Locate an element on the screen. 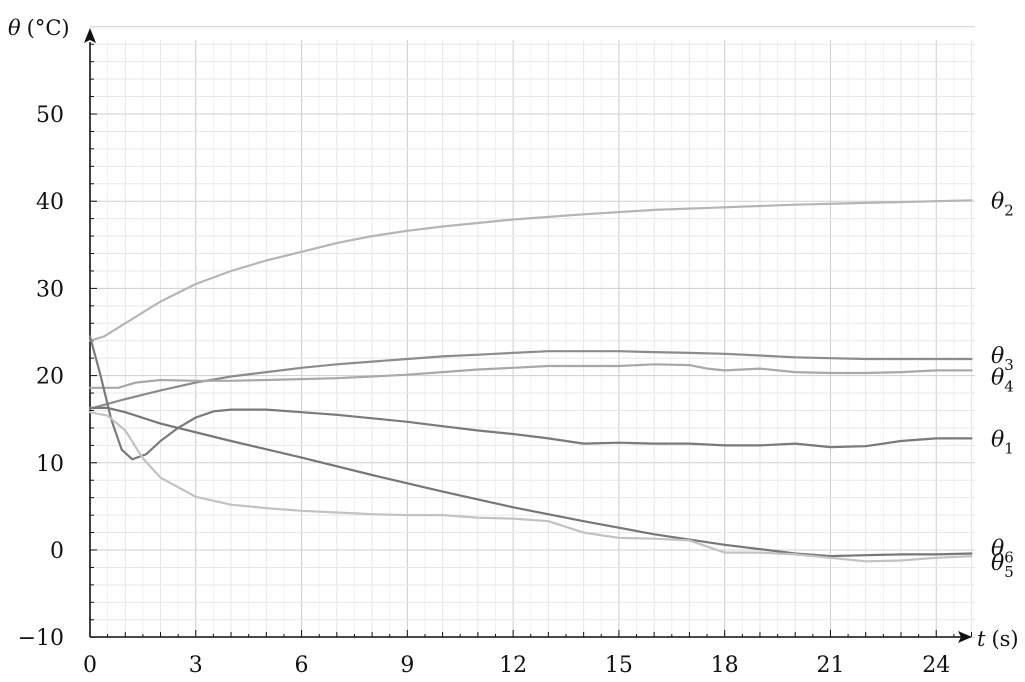 Image resolution: width=1025 pixels, height=682 pixels. y-tick-label: 40 is located at coordinates (50, 202).